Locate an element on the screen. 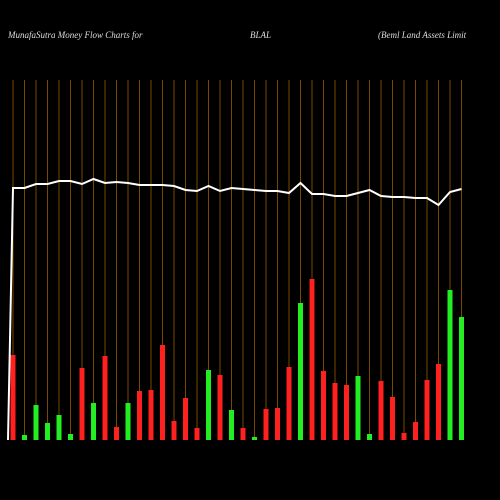 This screenshot has height=500, width=500. chart-title: MunafaSutra Money Flow Charts for is located at coordinates (75, 35).